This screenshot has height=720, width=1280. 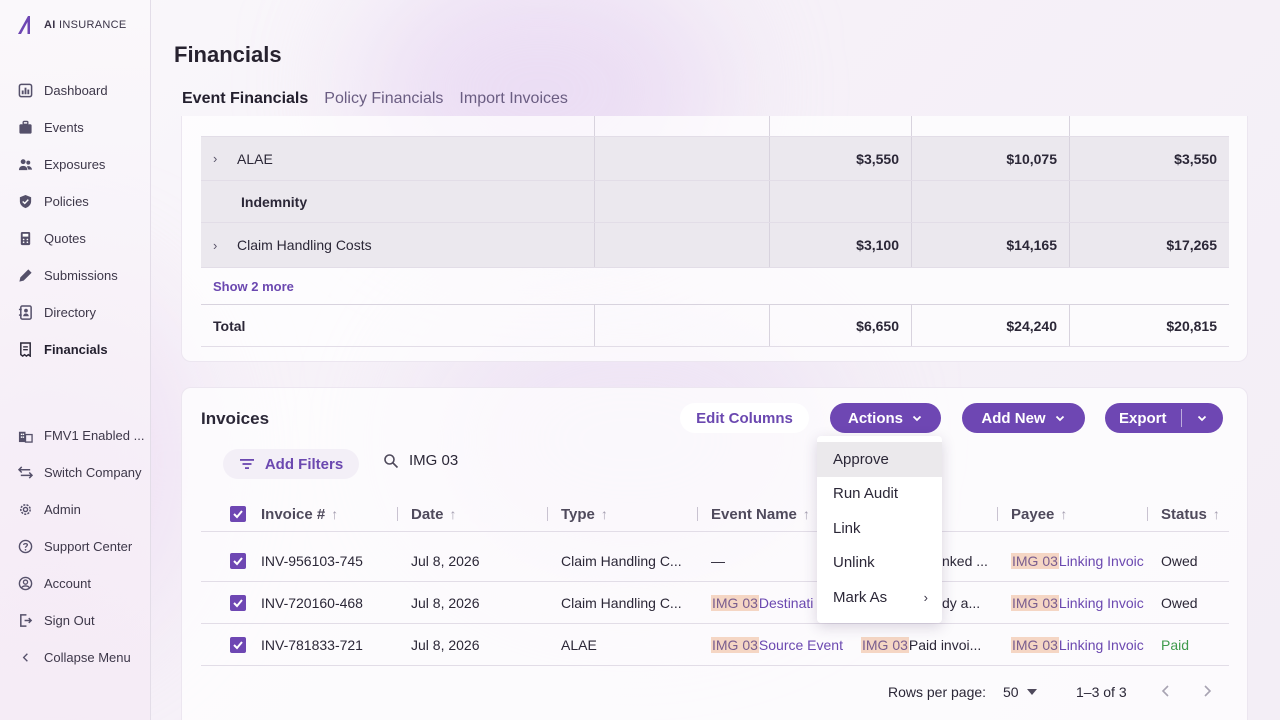 I want to click on menu-item-approve: Approve, so click(x=879, y=459).